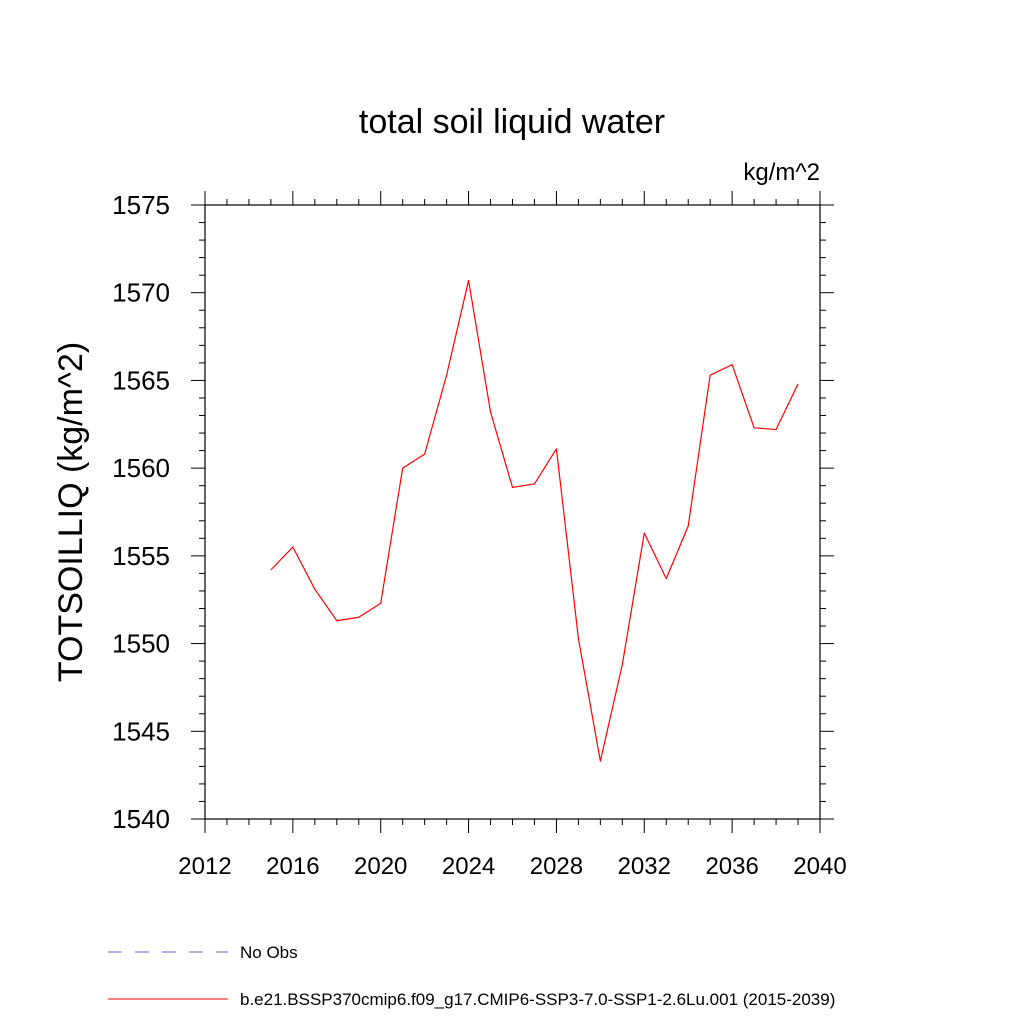  What do you see at coordinates (731, 866) in the screenshot?
I see `x-tick-label: 2036` at bounding box center [731, 866].